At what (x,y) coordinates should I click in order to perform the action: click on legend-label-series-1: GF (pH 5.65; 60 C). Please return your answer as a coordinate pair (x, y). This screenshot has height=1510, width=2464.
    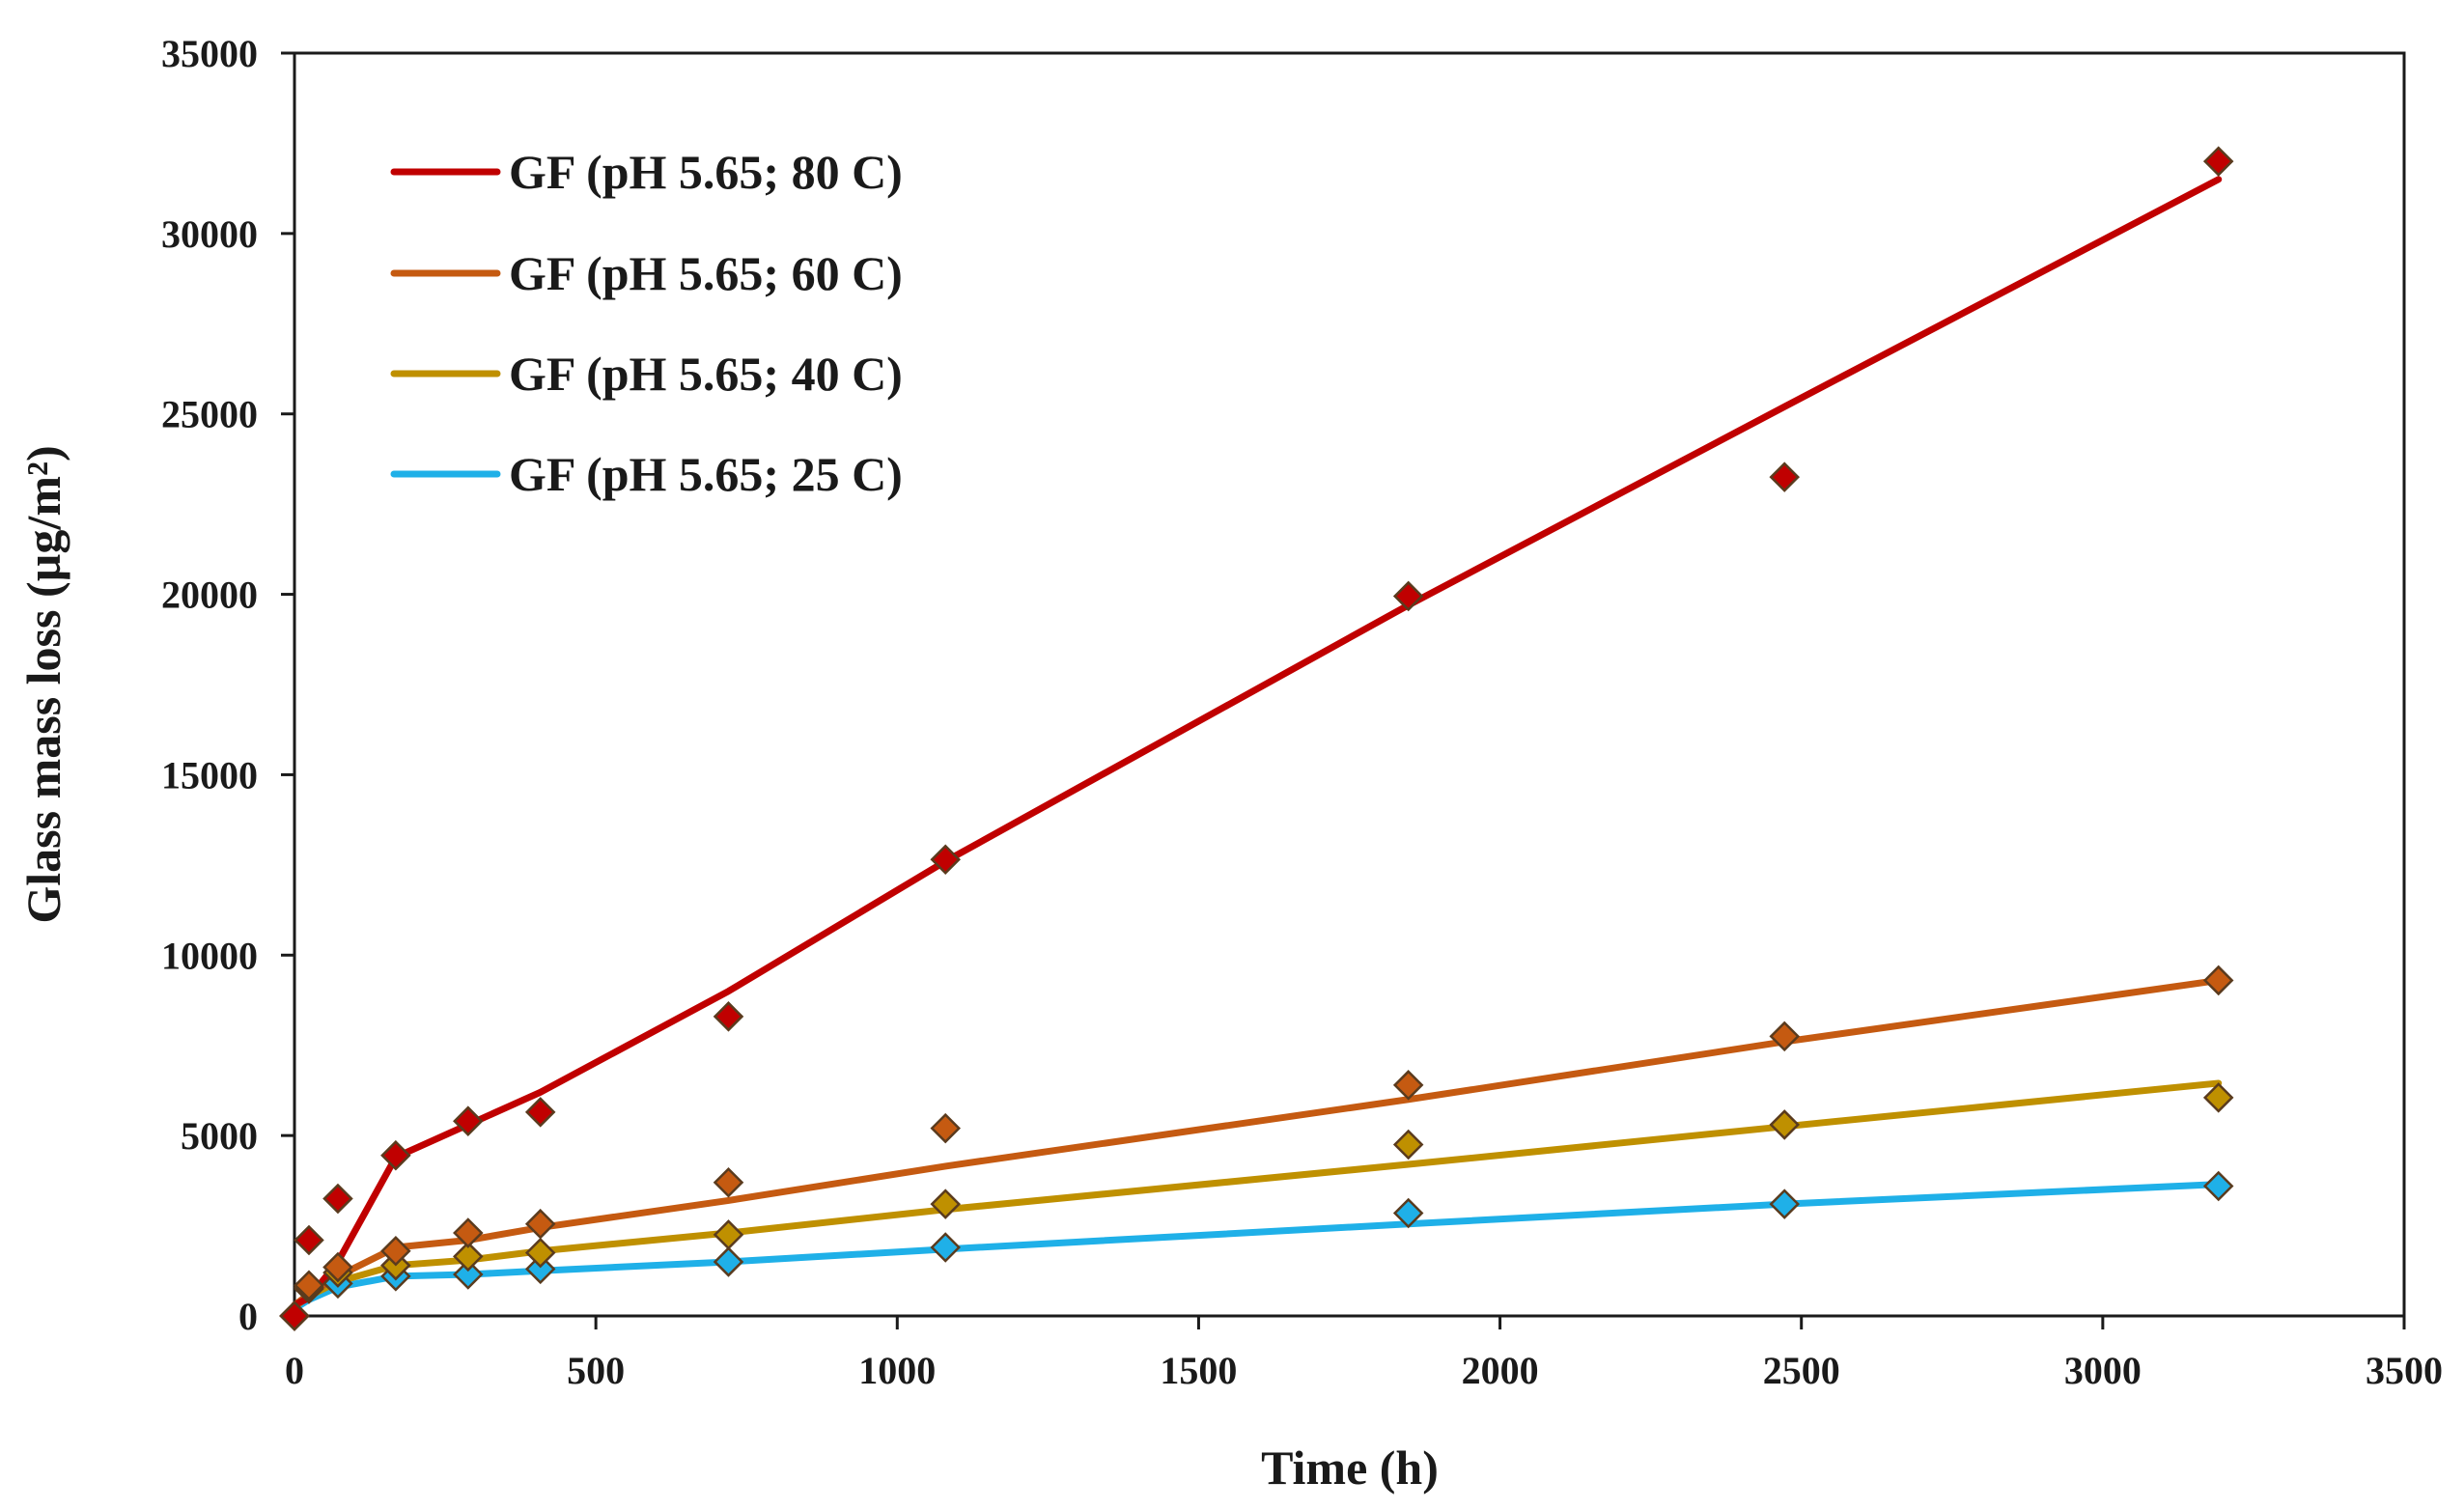
    Looking at the image, I should click on (706, 273).